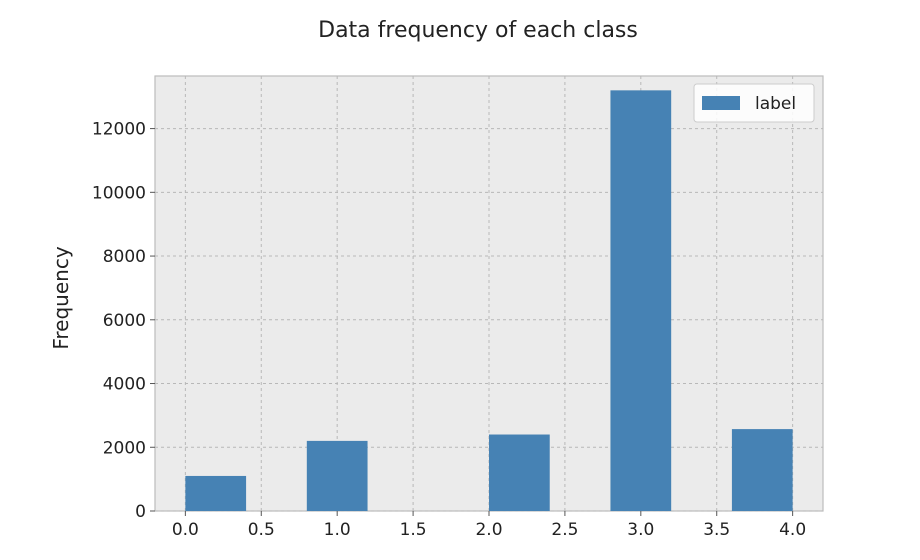 The image size is (920, 560). What do you see at coordinates (478, 30) in the screenshot?
I see `chart-title: Data frequency of each class` at bounding box center [478, 30].